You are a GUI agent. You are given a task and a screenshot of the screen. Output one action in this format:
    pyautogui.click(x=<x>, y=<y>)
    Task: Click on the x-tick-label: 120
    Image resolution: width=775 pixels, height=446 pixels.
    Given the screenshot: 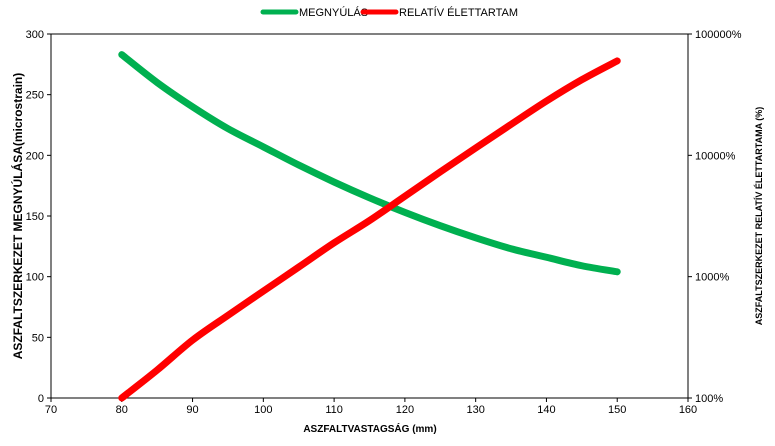 What is the action you would take?
    pyautogui.click(x=405, y=410)
    